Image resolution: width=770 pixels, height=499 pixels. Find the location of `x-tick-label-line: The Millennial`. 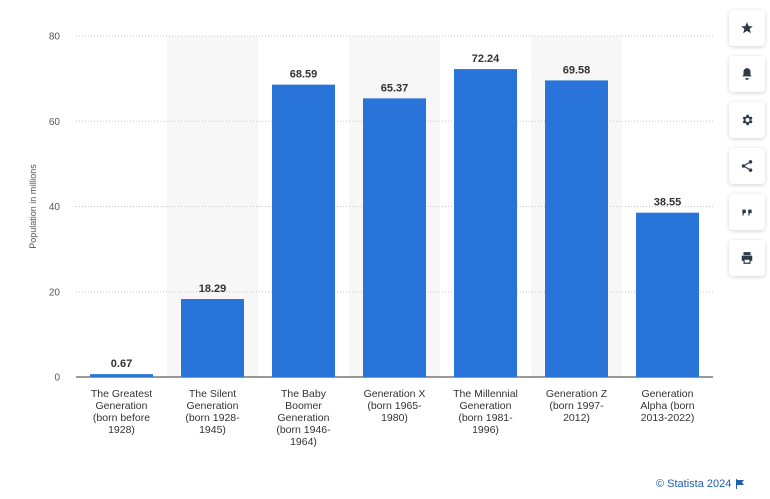

x-tick-label-line: The Millennial is located at coordinates (485, 394).